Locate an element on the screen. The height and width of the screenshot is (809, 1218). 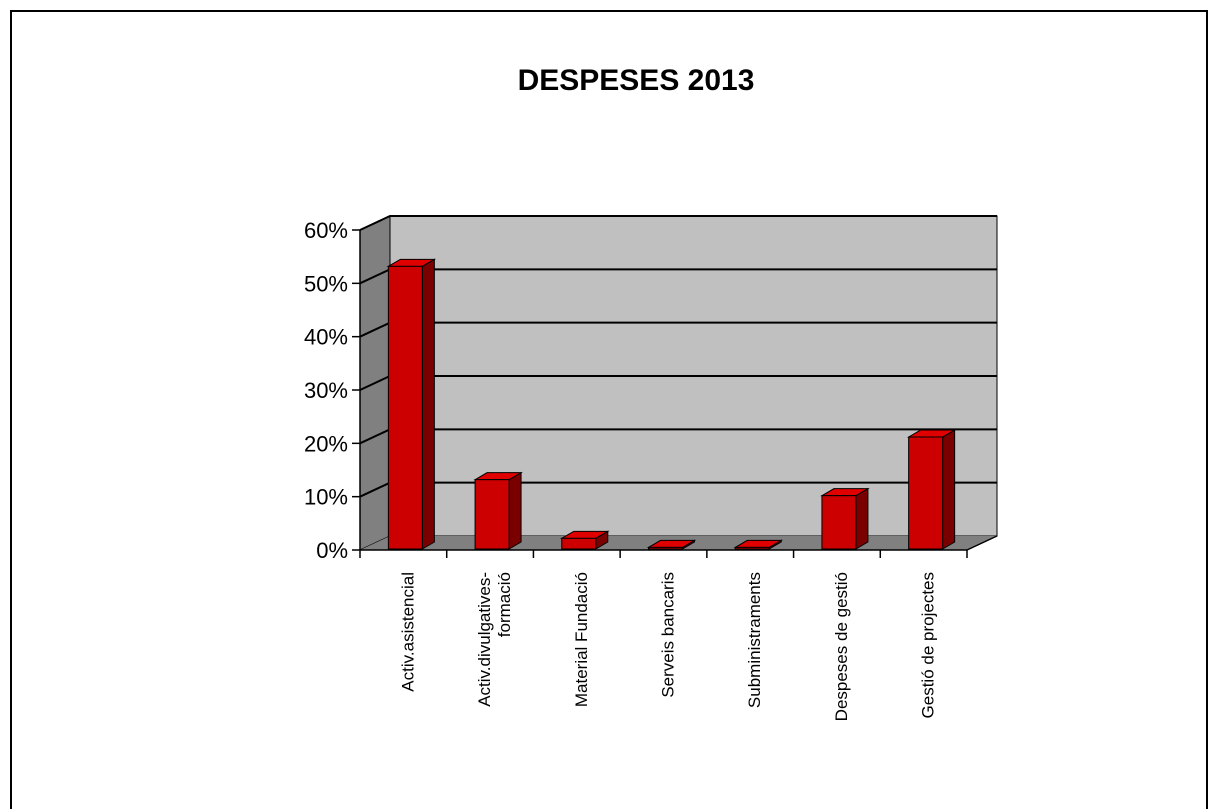
x-category-label: Activ.divulgatives-formació is located at coordinates (494, 639).